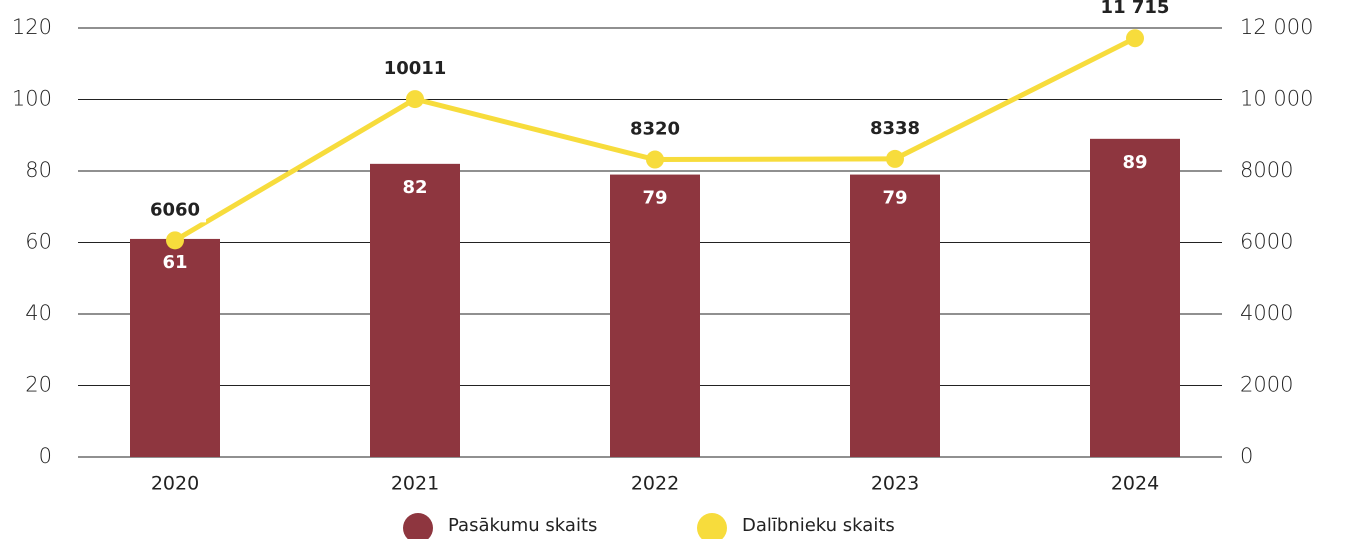  I want to click on line-value-label: 11 715, so click(1135, 9).